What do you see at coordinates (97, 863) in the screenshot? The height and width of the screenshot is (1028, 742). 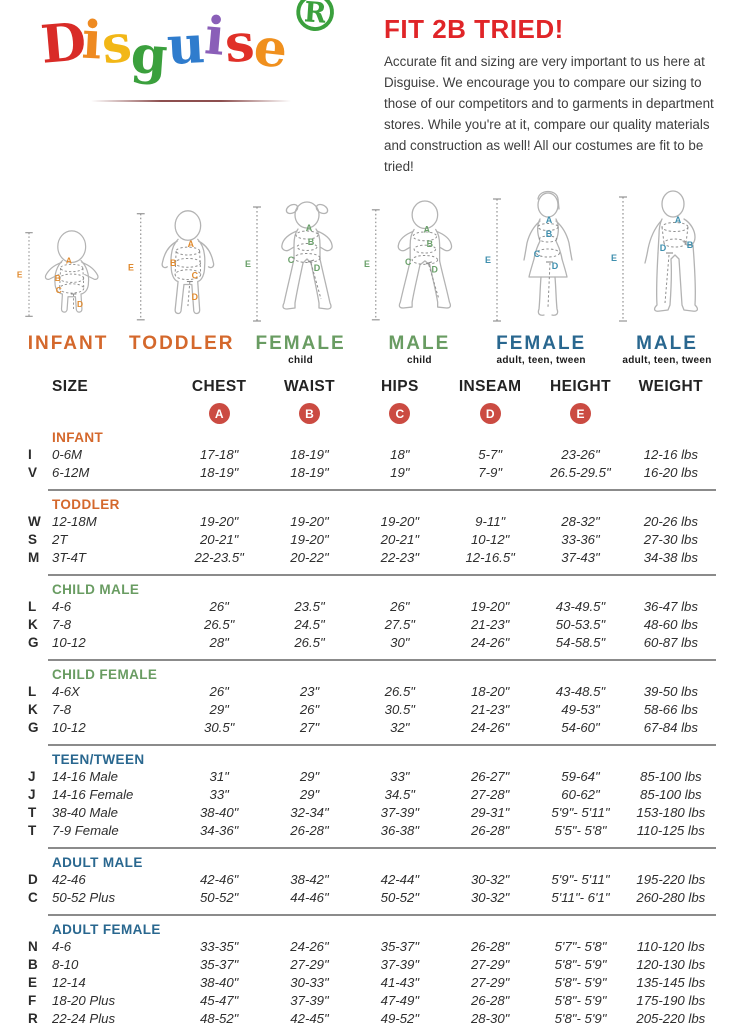 I see `section-title: ADULT MALE` at bounding box center [97, 863].